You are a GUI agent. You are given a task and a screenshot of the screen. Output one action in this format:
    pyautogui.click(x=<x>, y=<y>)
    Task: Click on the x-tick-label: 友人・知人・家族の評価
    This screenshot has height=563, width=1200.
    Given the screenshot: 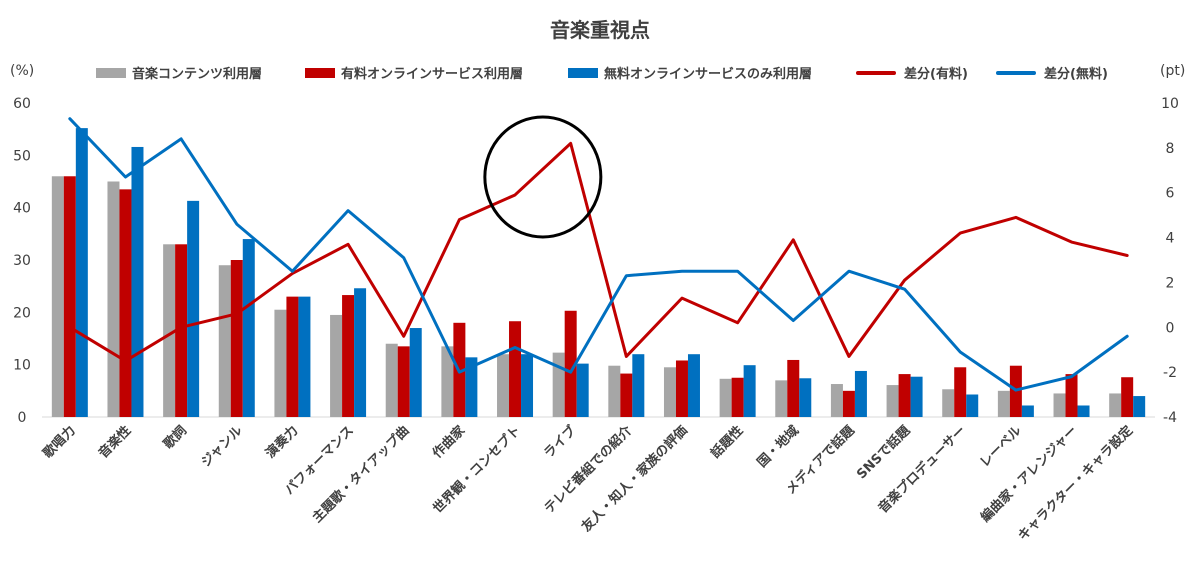 What is the action you would take?
    pyautogui.click(x=634, y=479)
    